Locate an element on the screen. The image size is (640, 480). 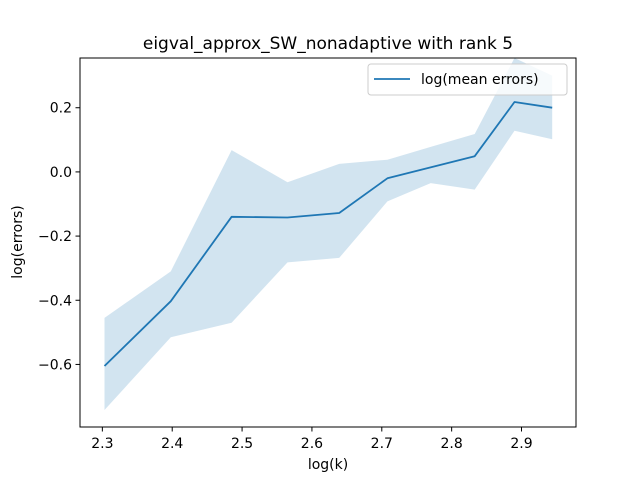
x-tick-label: 2.8 is located at coordinates (452, 444).